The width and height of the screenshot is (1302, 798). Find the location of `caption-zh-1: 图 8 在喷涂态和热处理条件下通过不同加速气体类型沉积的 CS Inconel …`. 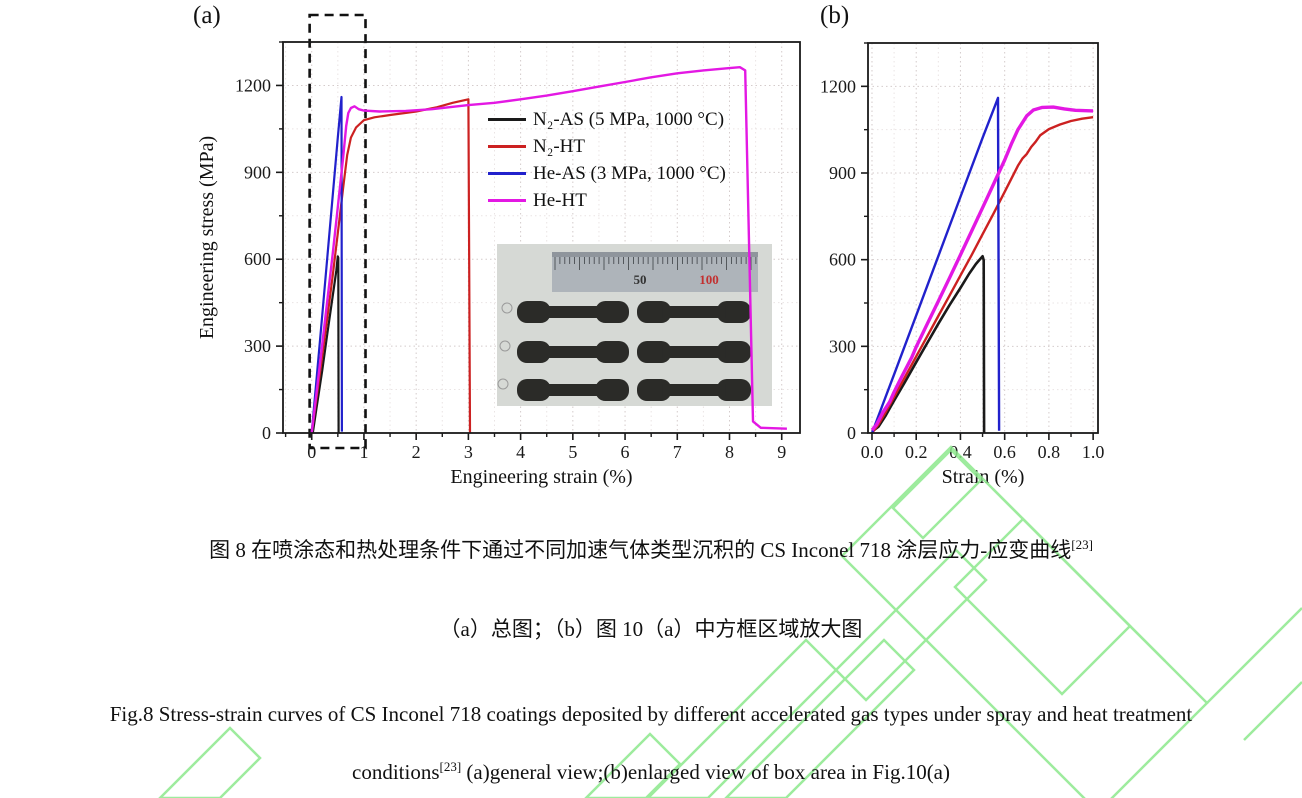

caption-zh-1: 图 8 在喷涂态和热处理条件下通过不同加速气体类型沉积的 CS Inconel … is located at coordinates (651, 549).